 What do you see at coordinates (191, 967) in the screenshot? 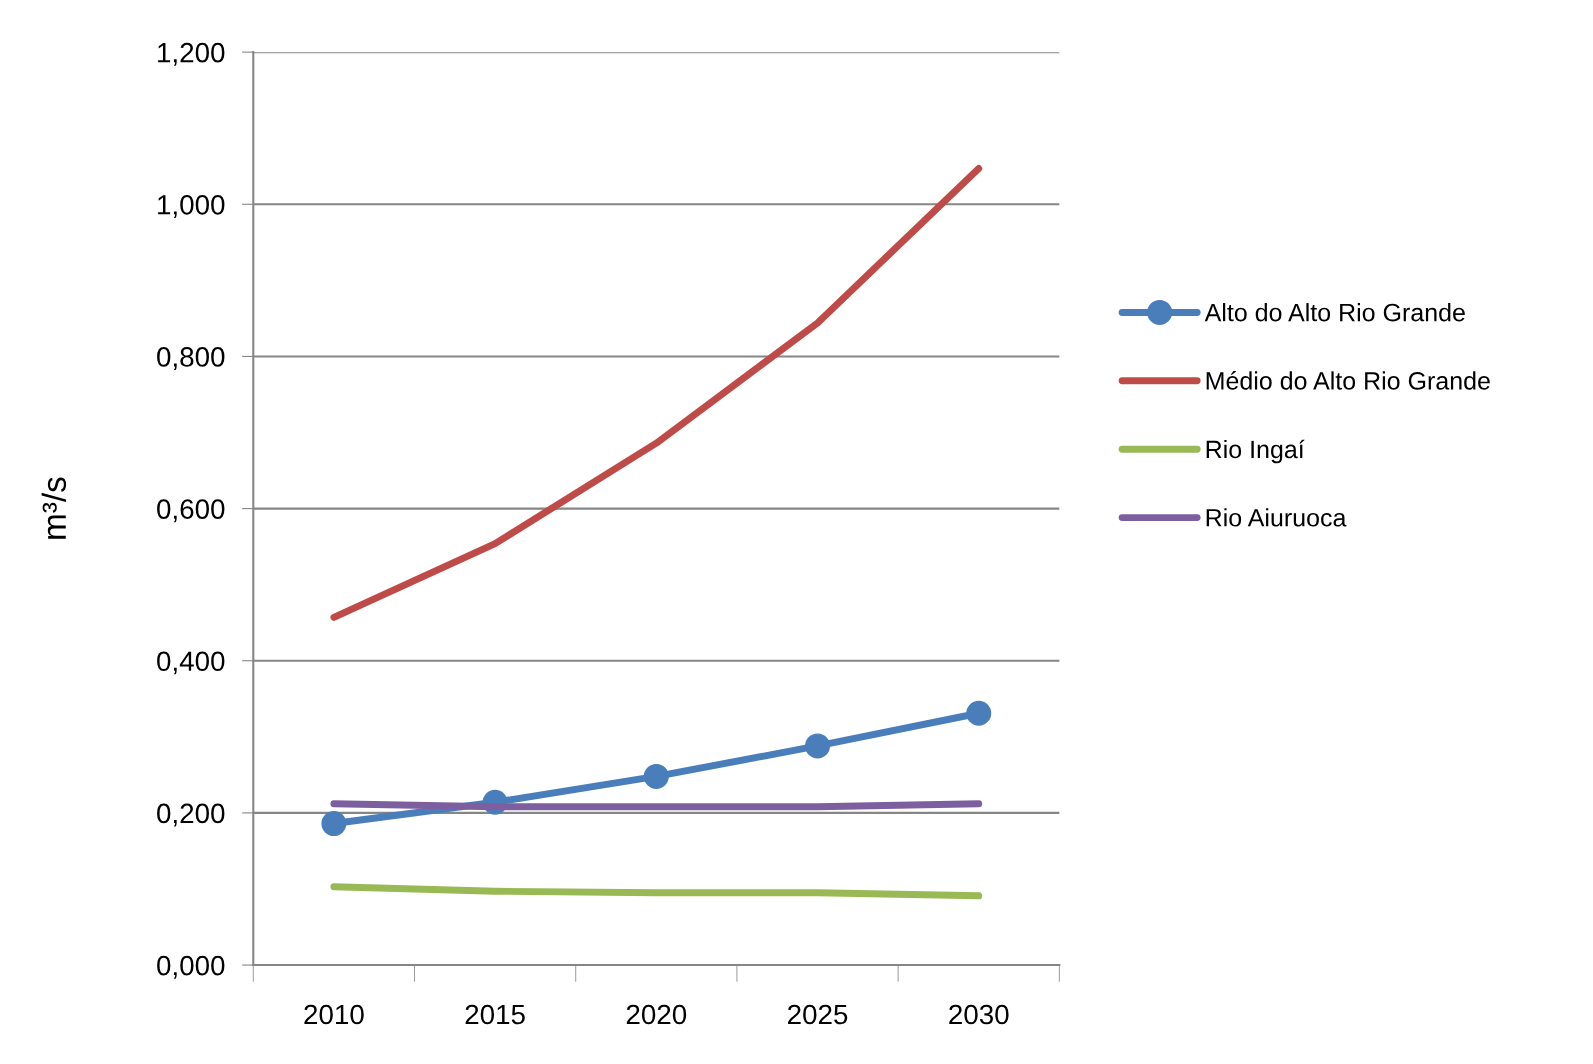
I see `y-tick-label: 0,000` at bounding box center [191, 967].